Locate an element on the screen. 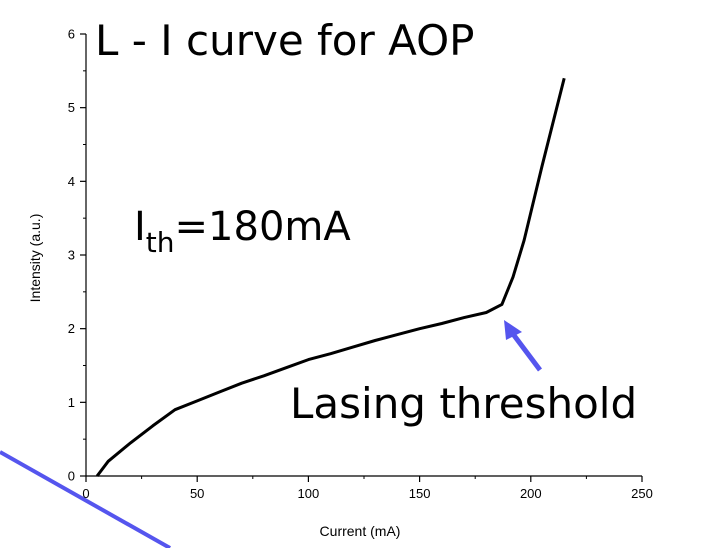 This screenshot has height=548, width=716. x-tick-label: 0 is located at coordinates (85, 493).